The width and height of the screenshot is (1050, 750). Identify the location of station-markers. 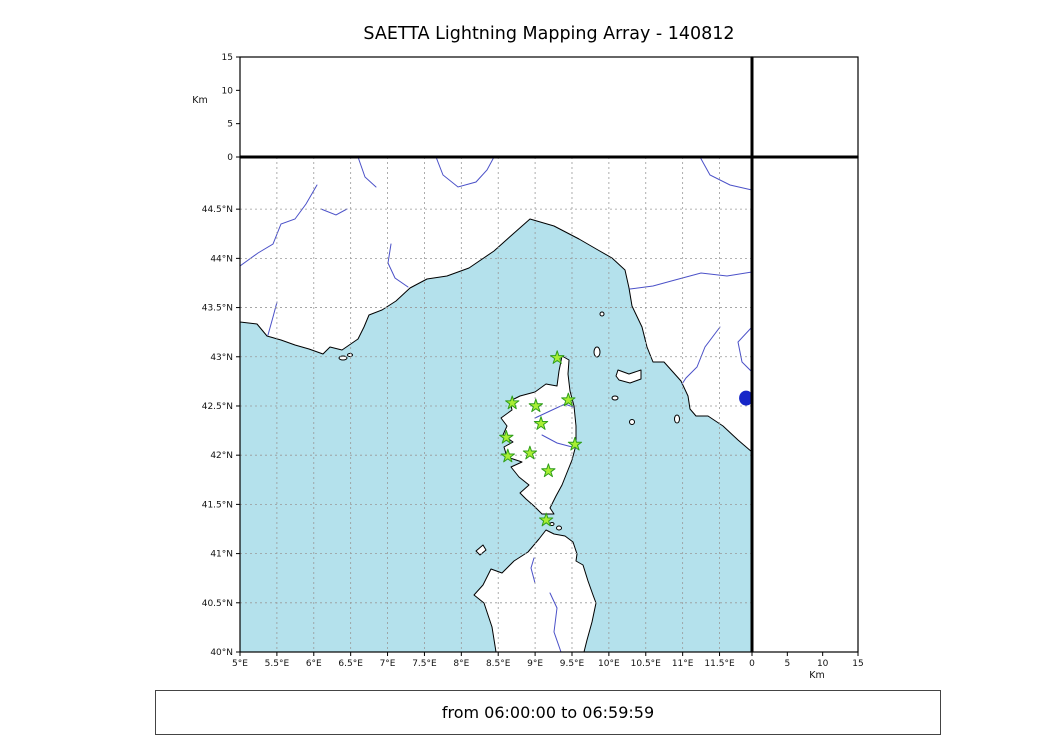
(541, 438).